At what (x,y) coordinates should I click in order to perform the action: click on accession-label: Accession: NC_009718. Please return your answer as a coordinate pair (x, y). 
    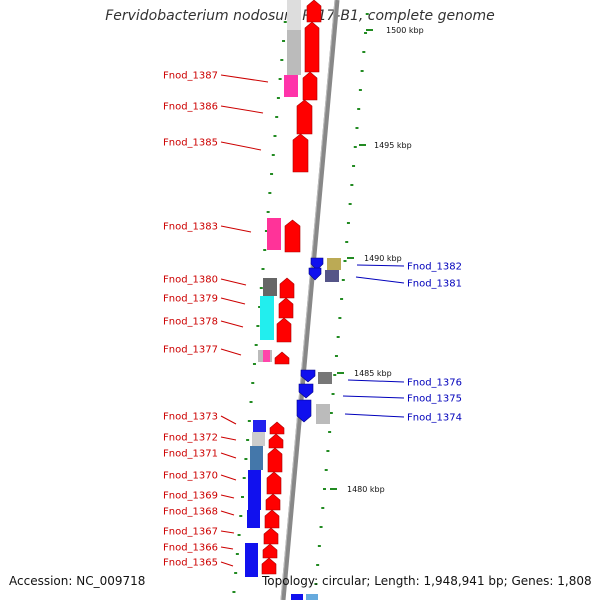
    Looking at the image, I should click on (77, 581).